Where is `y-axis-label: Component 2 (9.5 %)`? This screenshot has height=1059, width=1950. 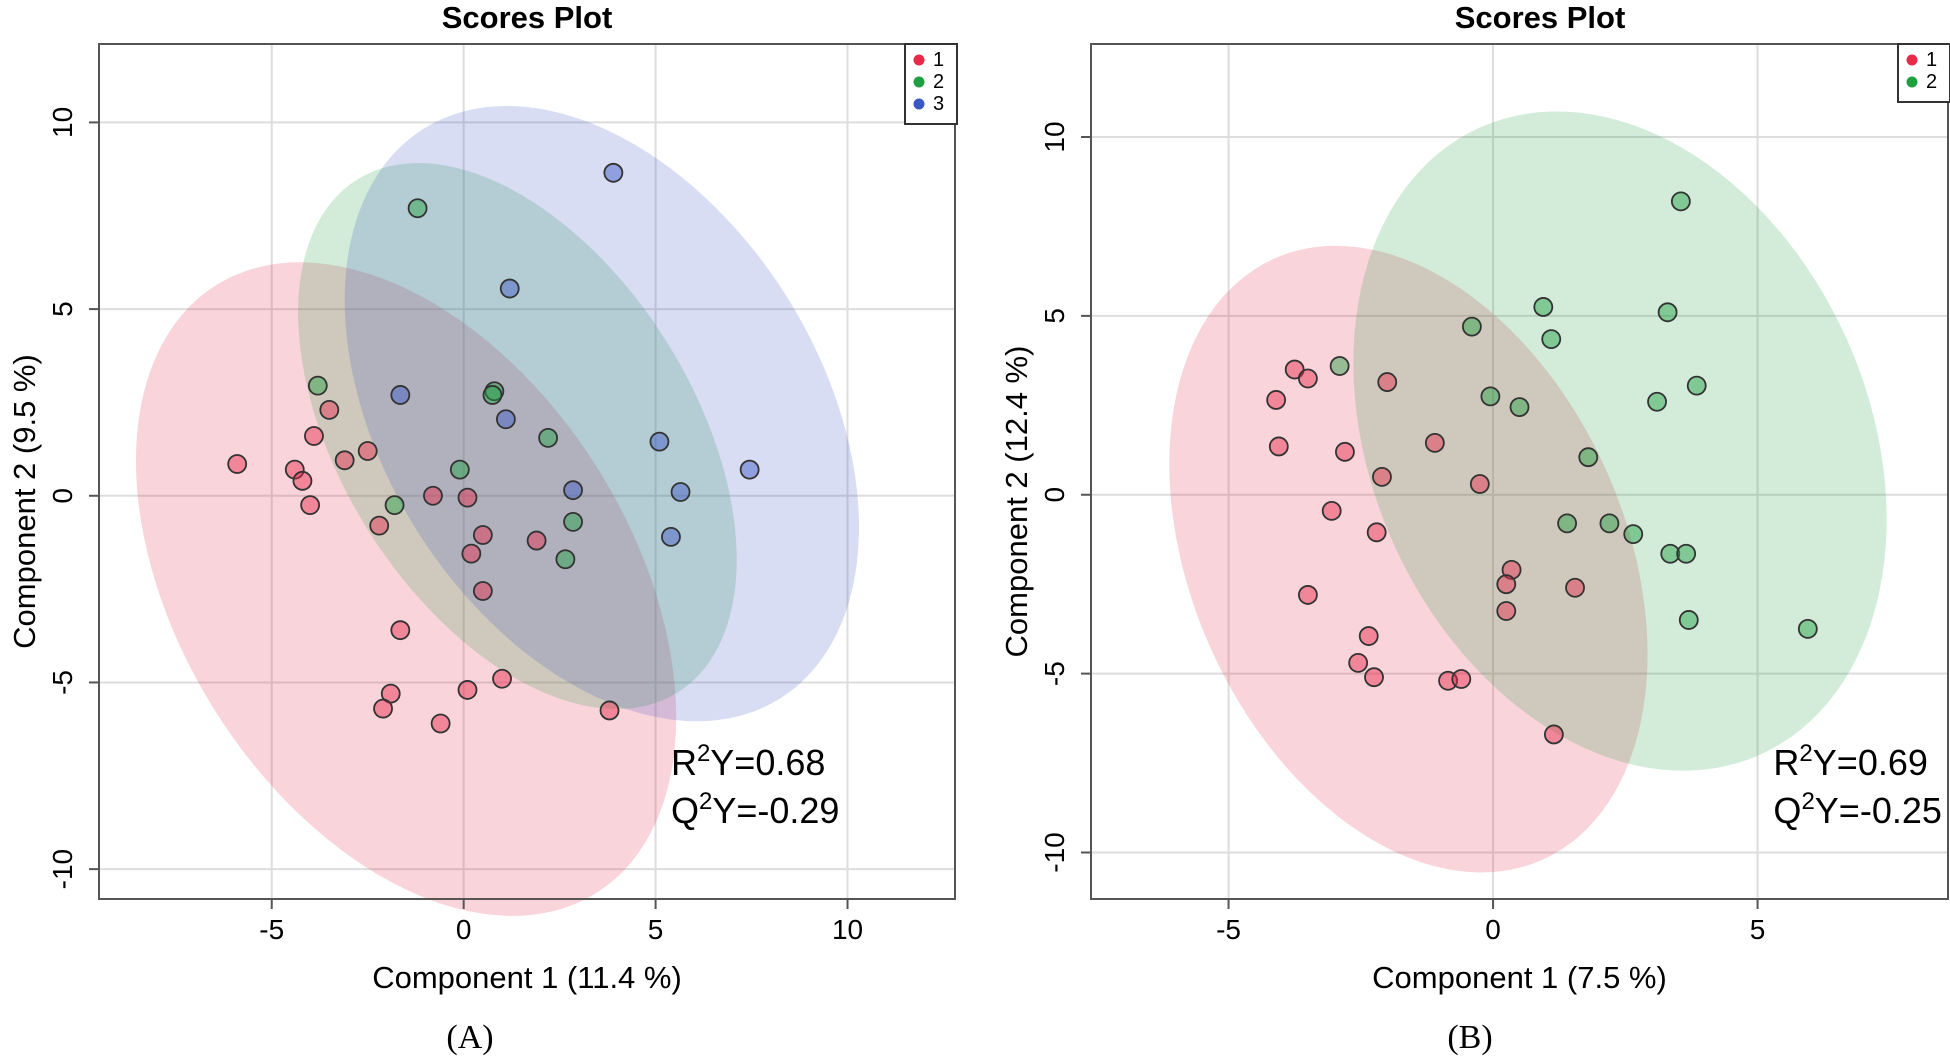
y-axis-label: Component 2 (9.5 %) is located at coordinates (24, 501).